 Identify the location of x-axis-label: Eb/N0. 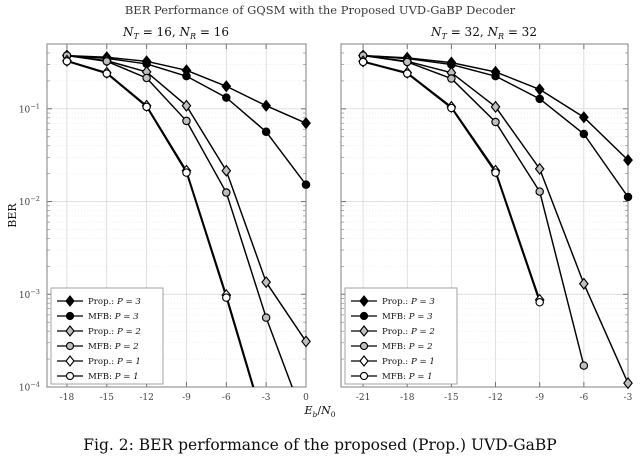
(320, 411).